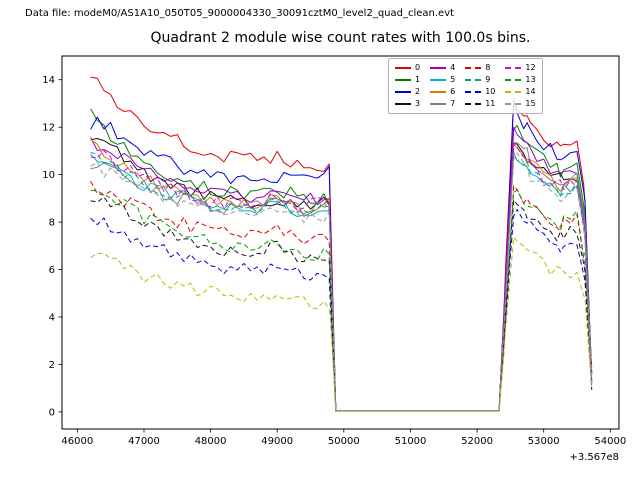 The image size is (640, 480). I want to click on legend-item: 10, so click(480, 92).